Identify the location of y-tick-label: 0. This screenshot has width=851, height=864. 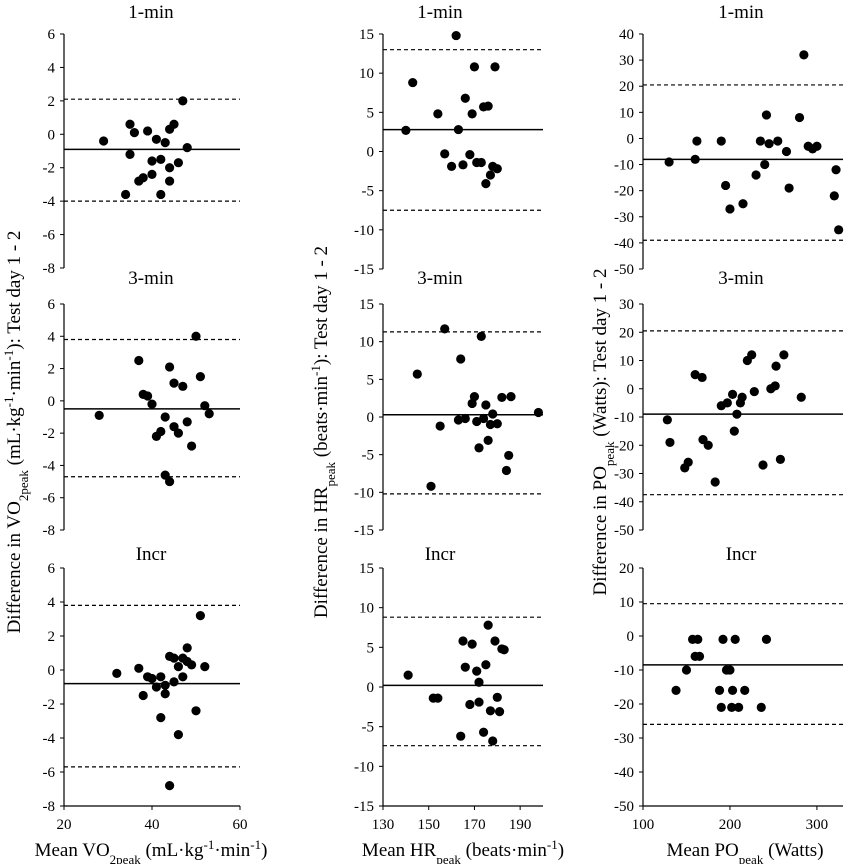
(52, 135).